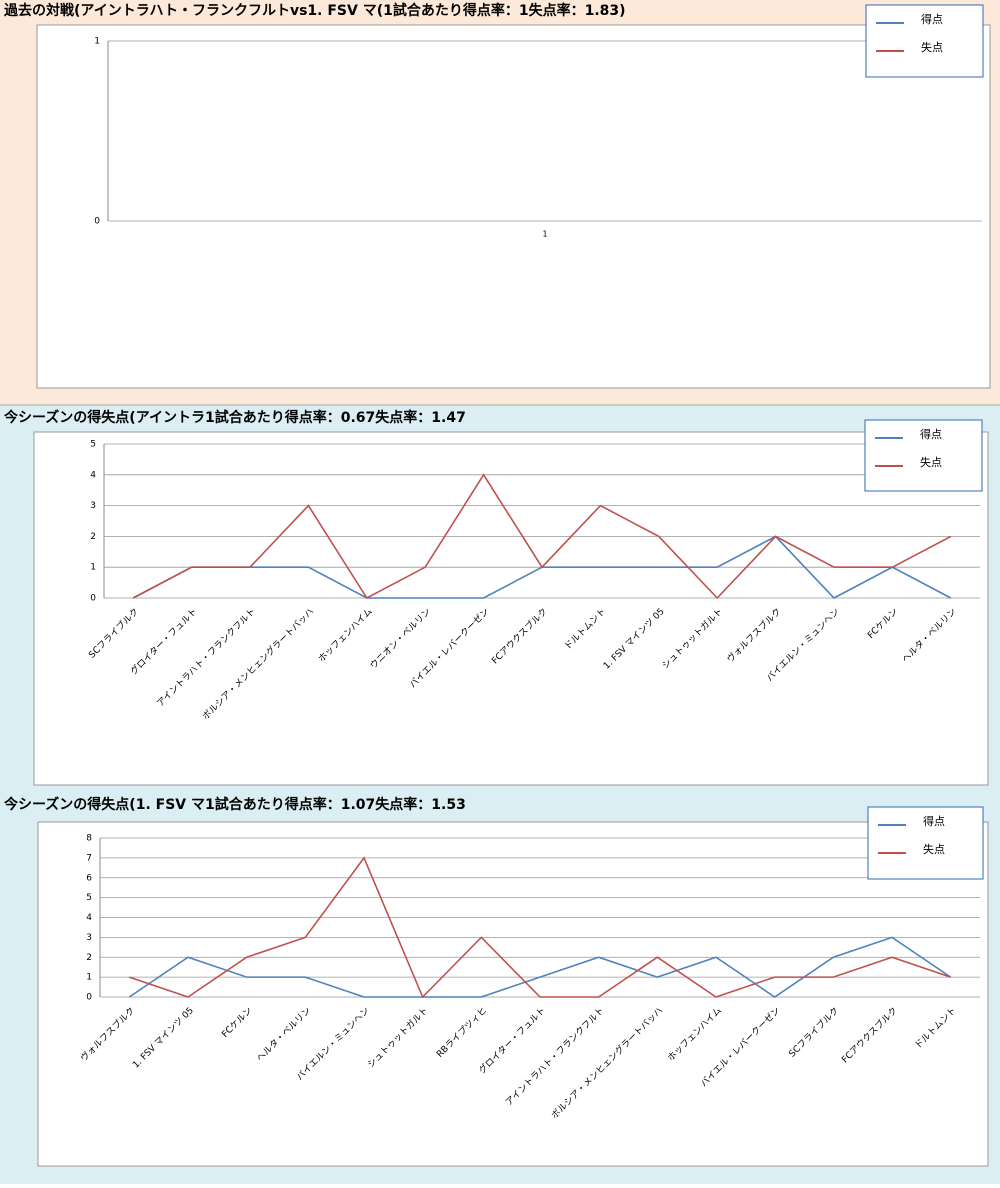 The width and height of the screenshot is (1000, 1188). Describe the element at coordinates (89, 878) in the screenshot. I see `y-tick-label: 6` at that location.